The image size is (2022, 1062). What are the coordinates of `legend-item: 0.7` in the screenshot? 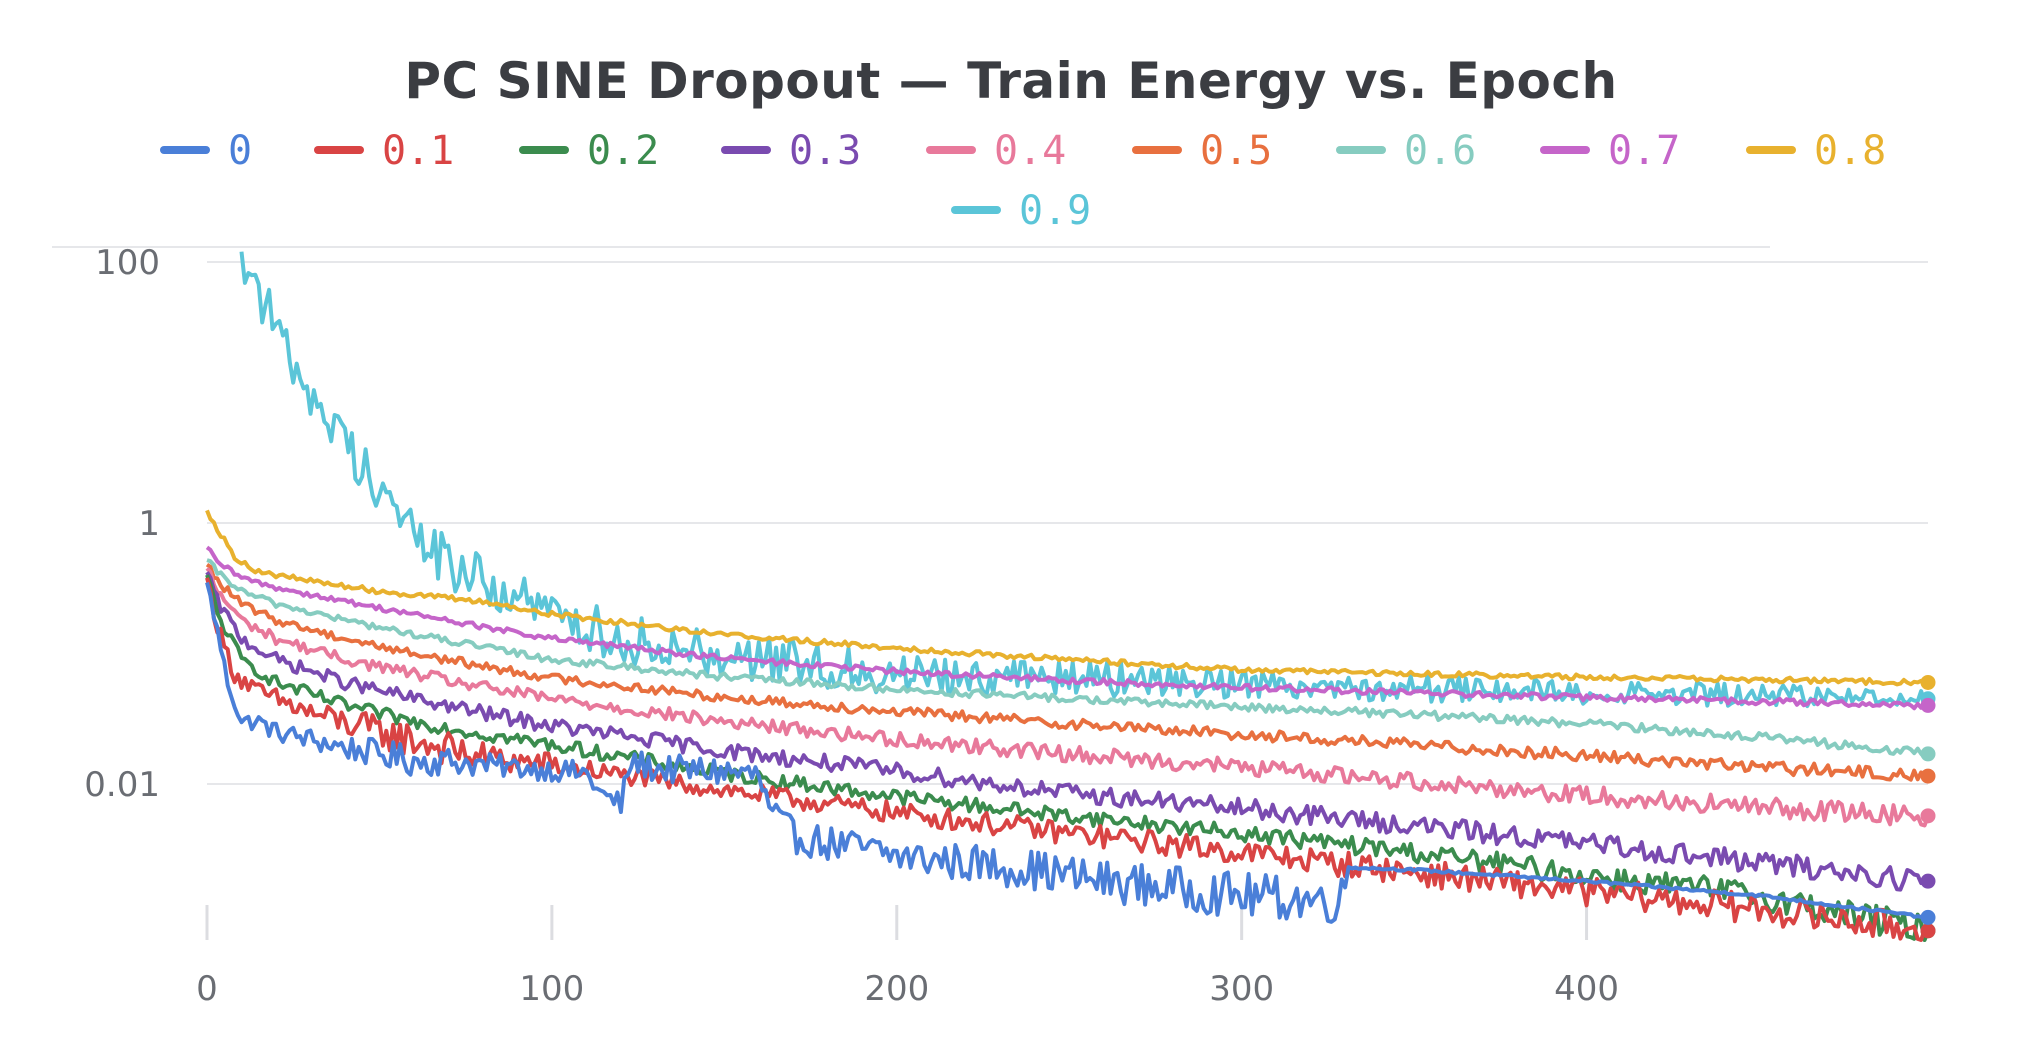 It's located at (1610, 151).